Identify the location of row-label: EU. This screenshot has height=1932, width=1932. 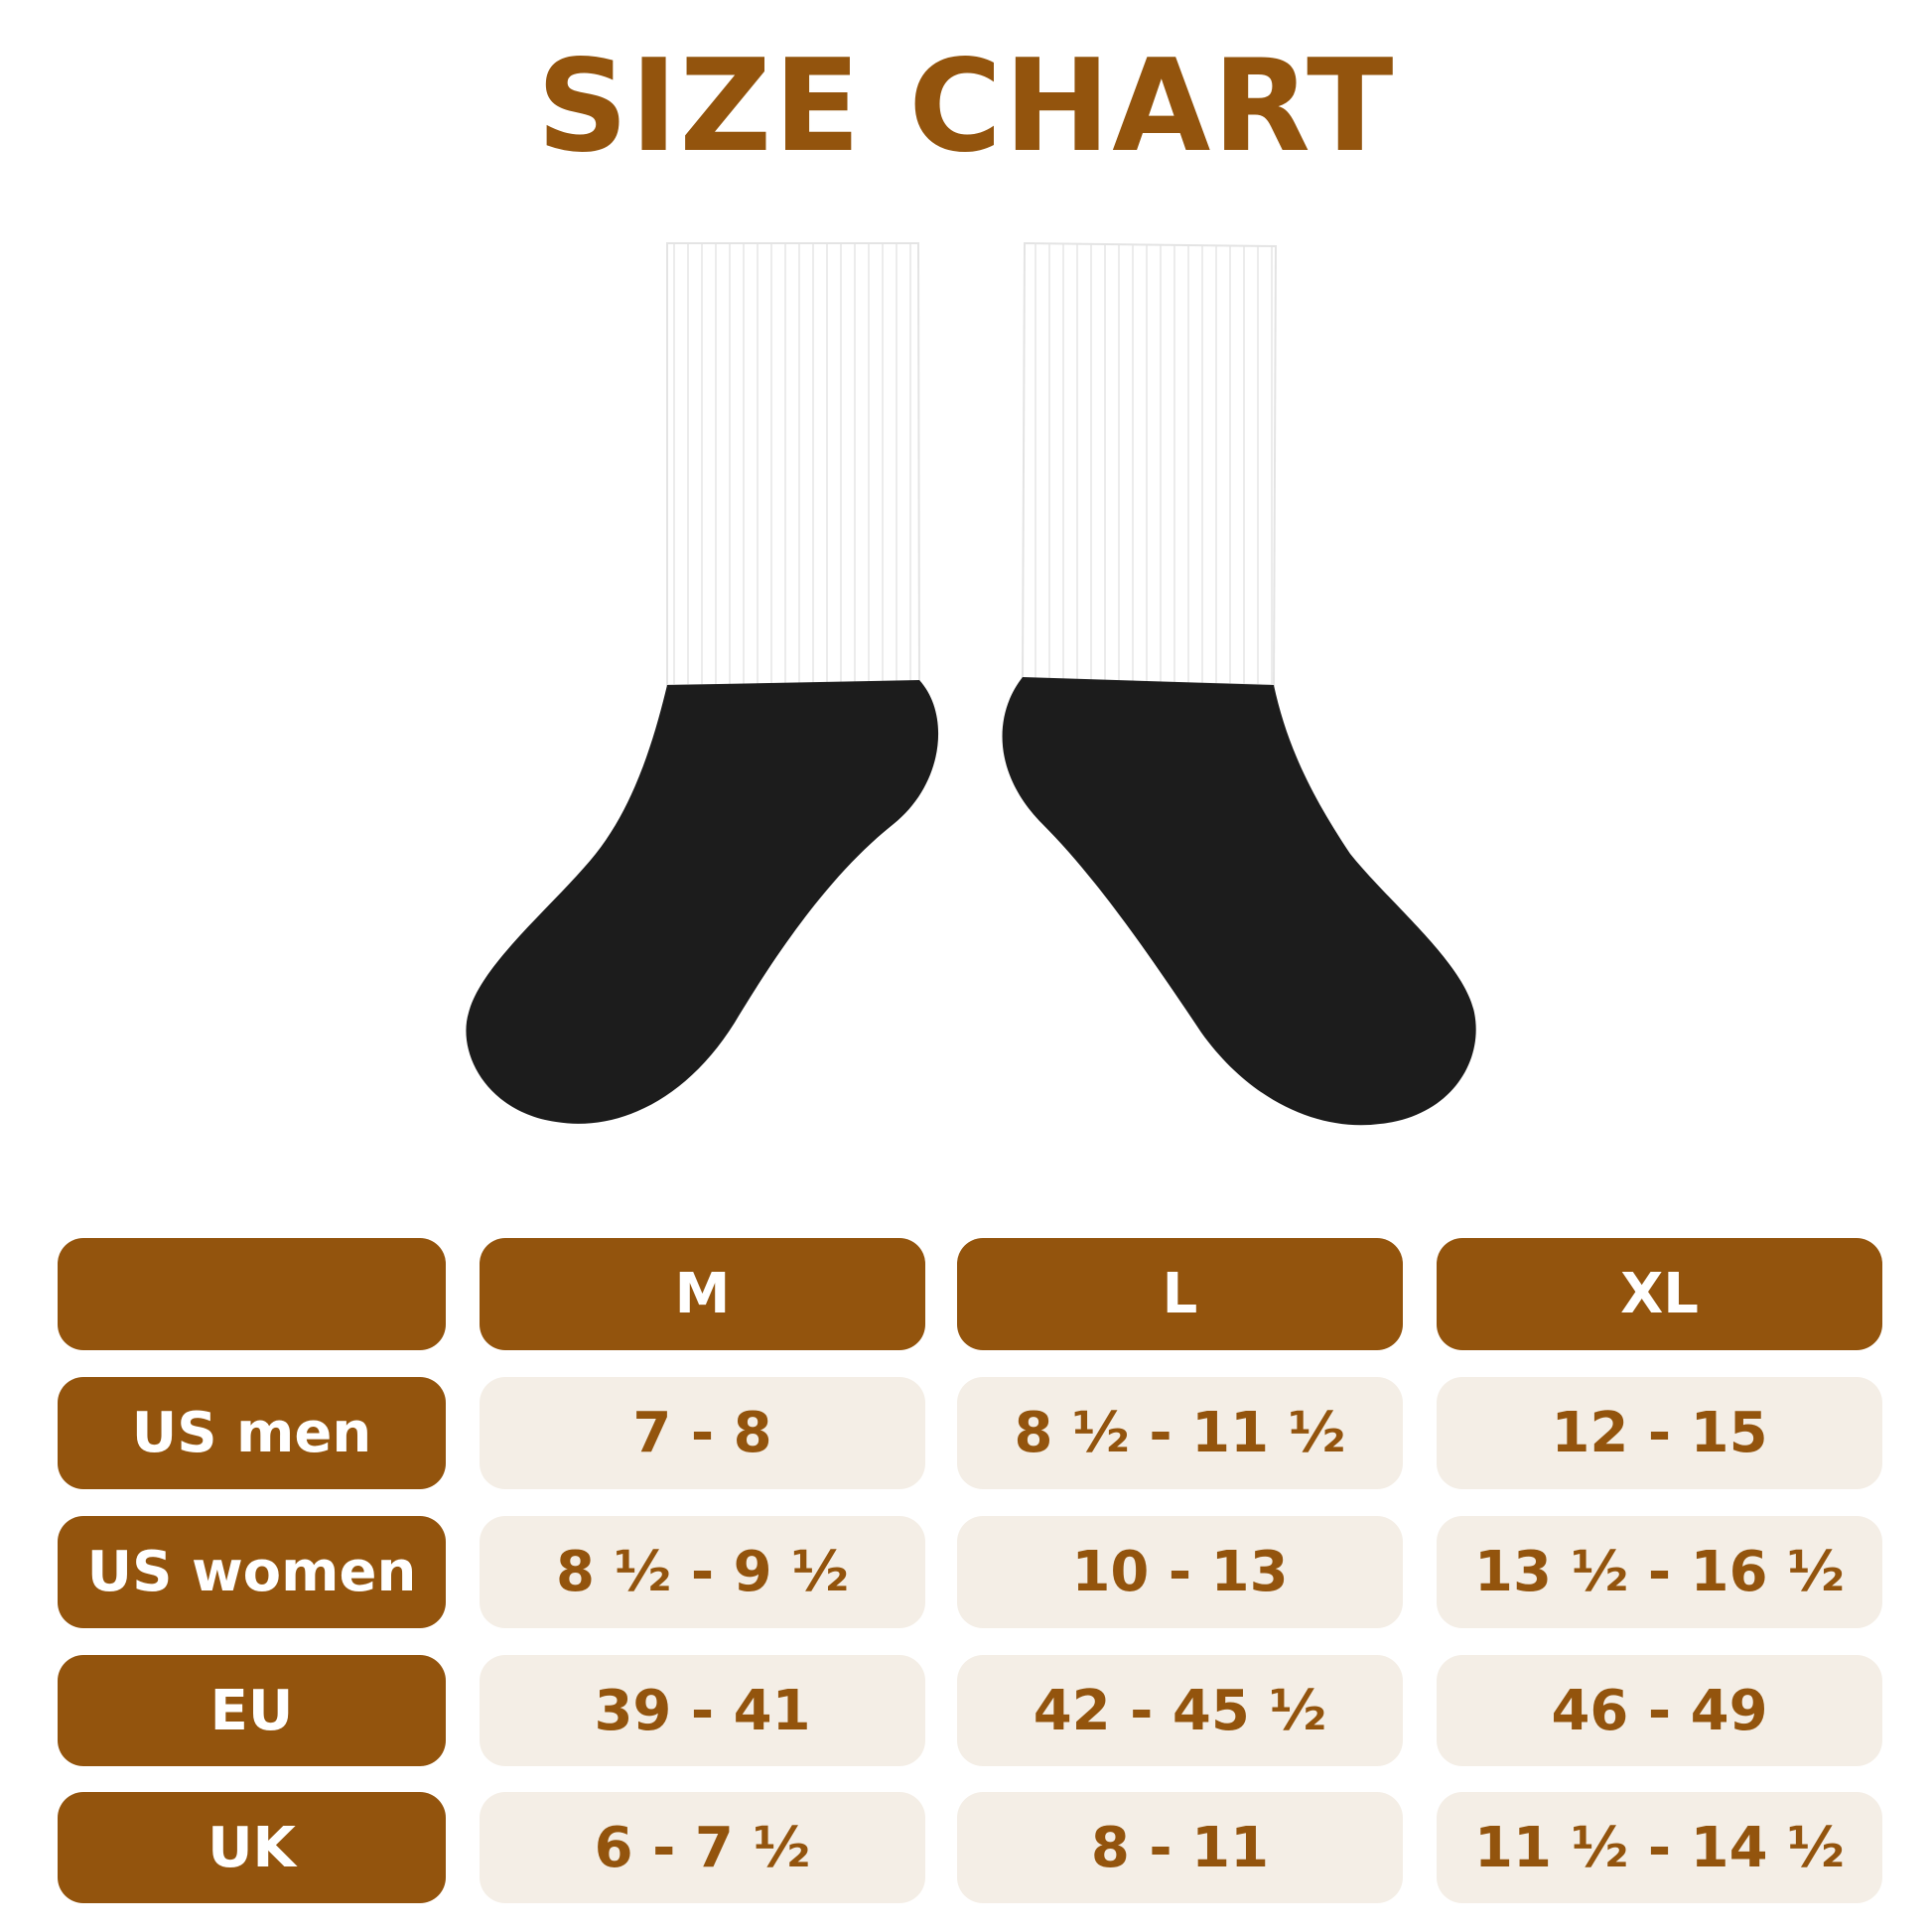
(252, 1711).